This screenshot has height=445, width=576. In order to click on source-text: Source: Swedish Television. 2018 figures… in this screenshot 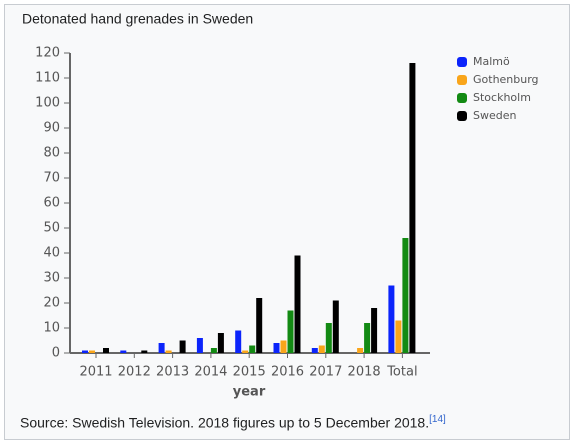, I will do `click(225, 422)`.